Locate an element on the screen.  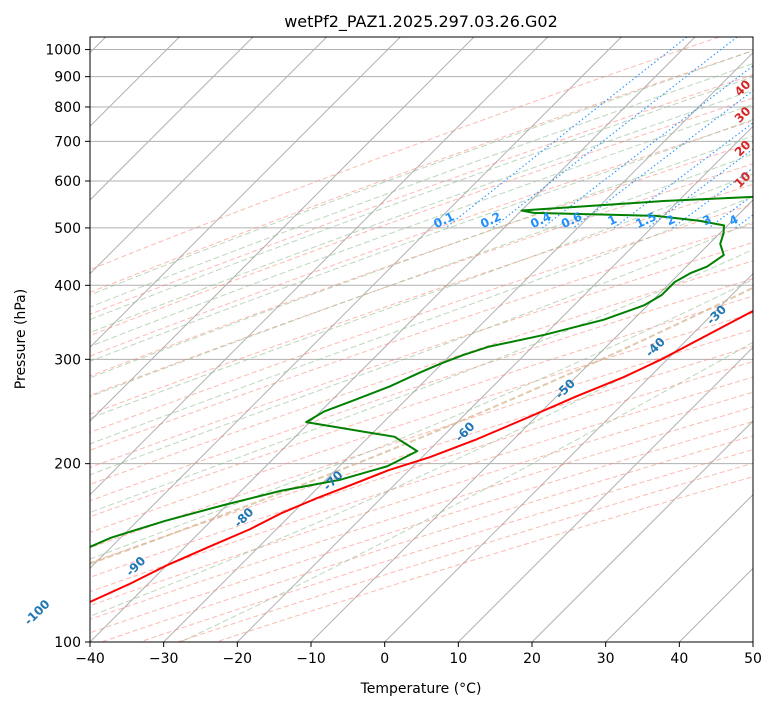
y-tick-label: 1000 is located at coordinates (63, 51).